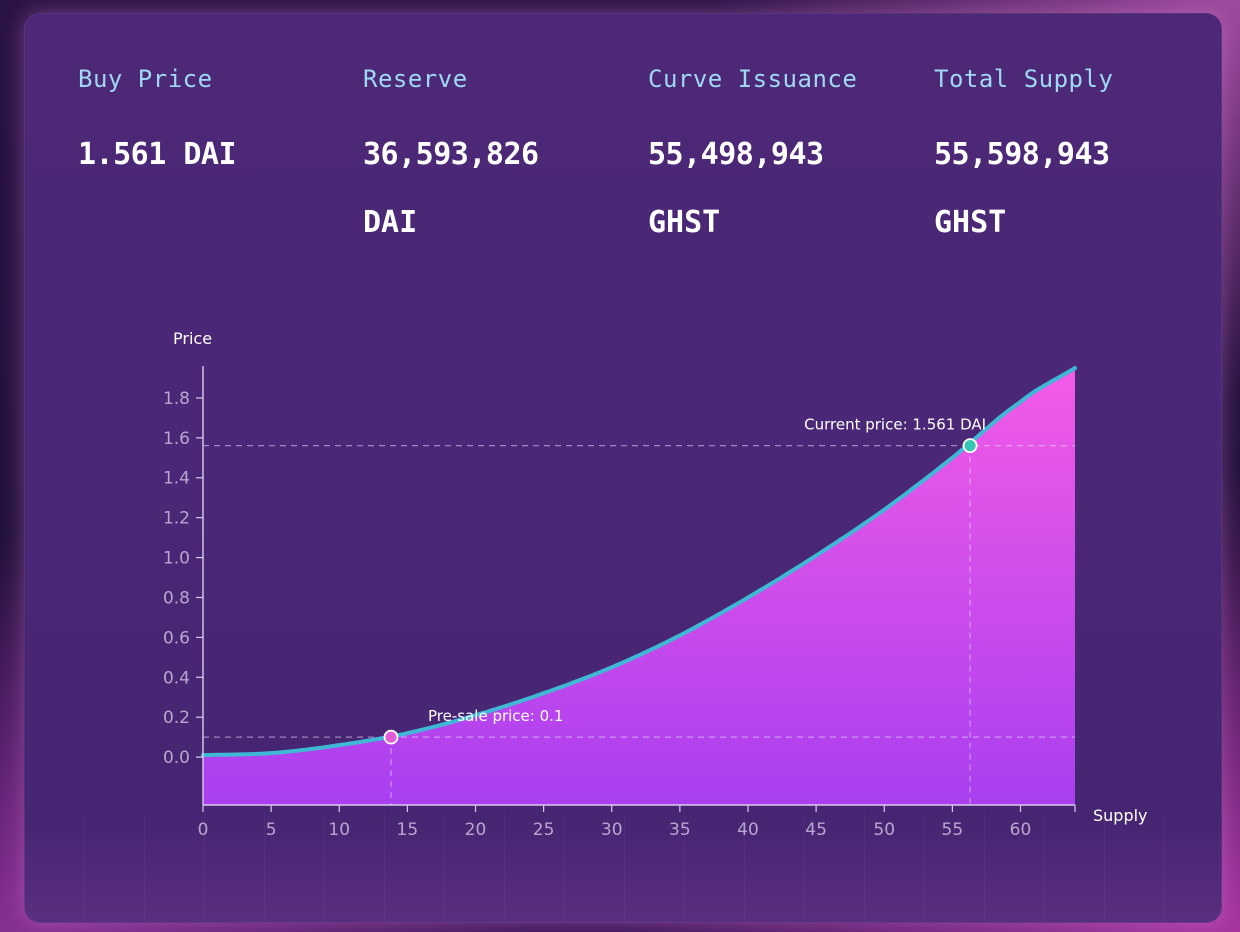  Describe the element at coordinates (970, 446) in the screenshot. I see `current-price-marker` at that location.